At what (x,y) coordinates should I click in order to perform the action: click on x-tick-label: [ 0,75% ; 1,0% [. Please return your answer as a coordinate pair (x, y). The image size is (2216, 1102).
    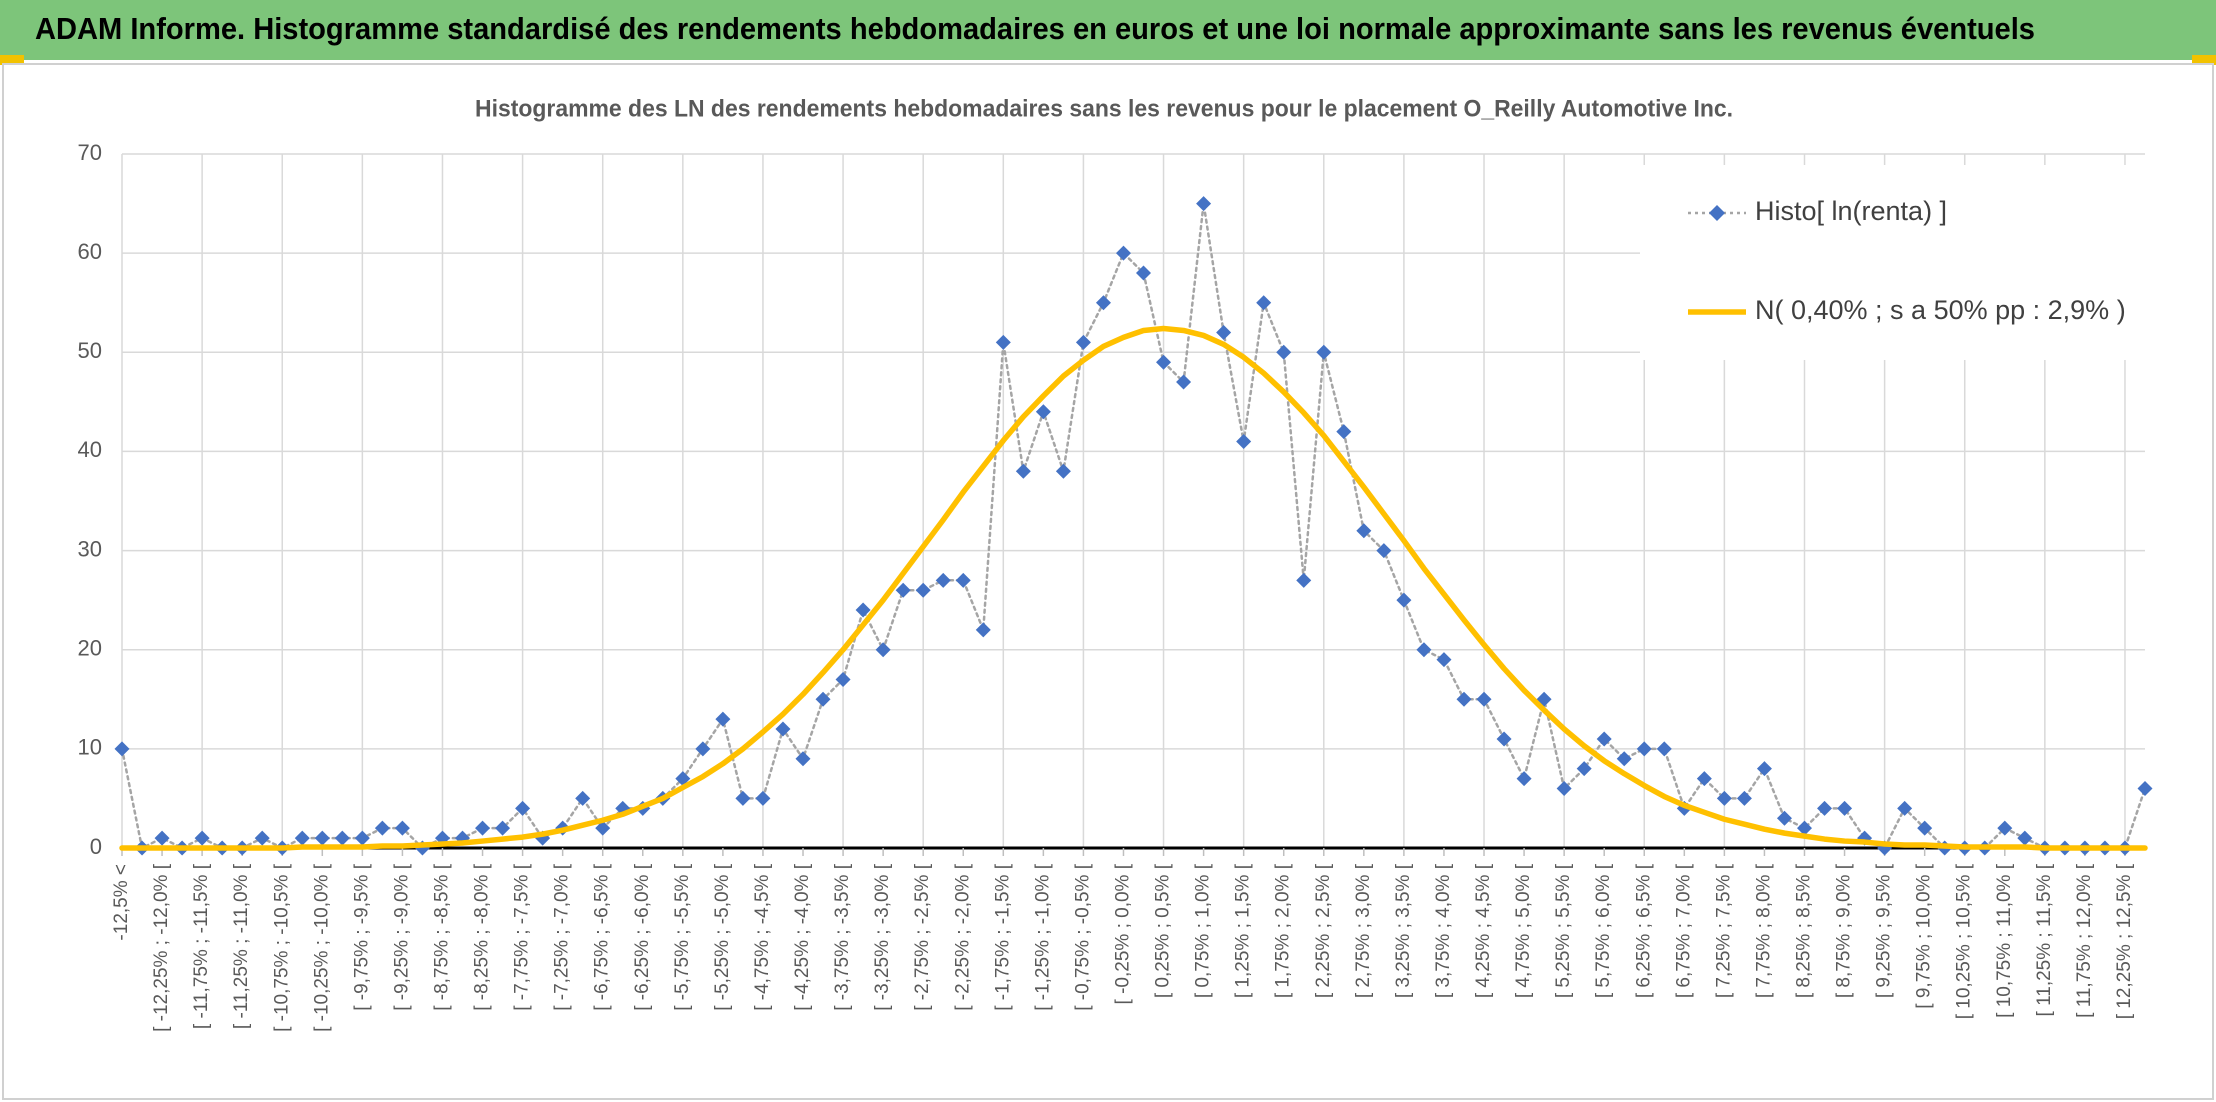
    Looking at the image, I should click on (1203, 930).